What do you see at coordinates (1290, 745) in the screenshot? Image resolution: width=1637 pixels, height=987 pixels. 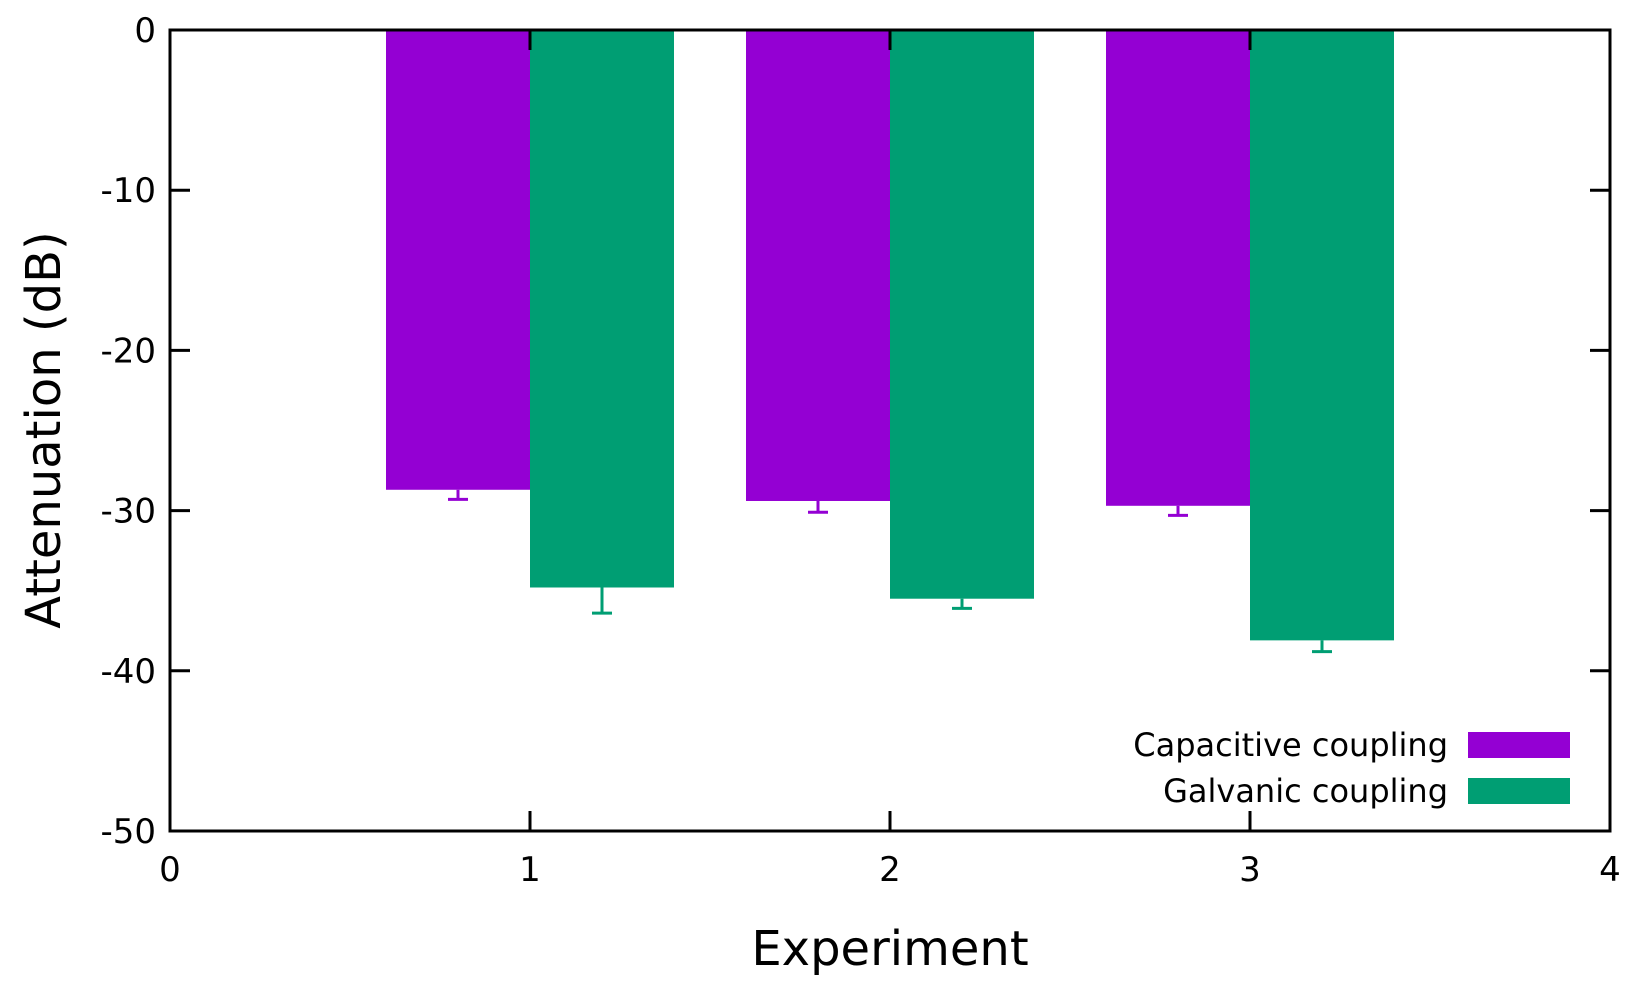 I see `legend-label-capacitive: Capacitive coupling` at bounding box center [1290, 745].